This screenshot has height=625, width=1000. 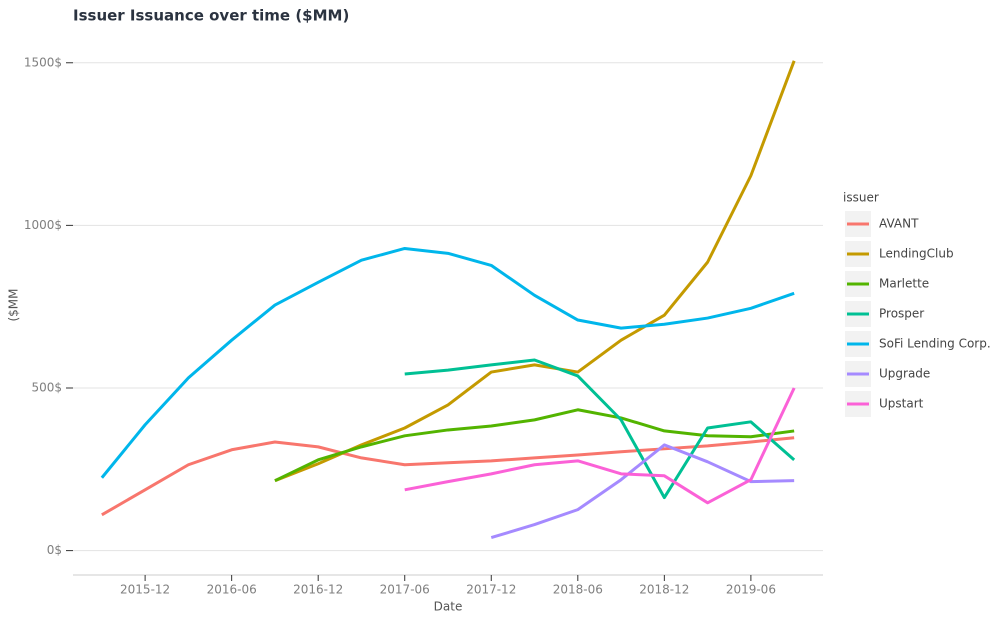 What do you see at coordinates (901, 404) in the screenshot?
I see `legend-label: Upstart` at bounding box center [901, 404].